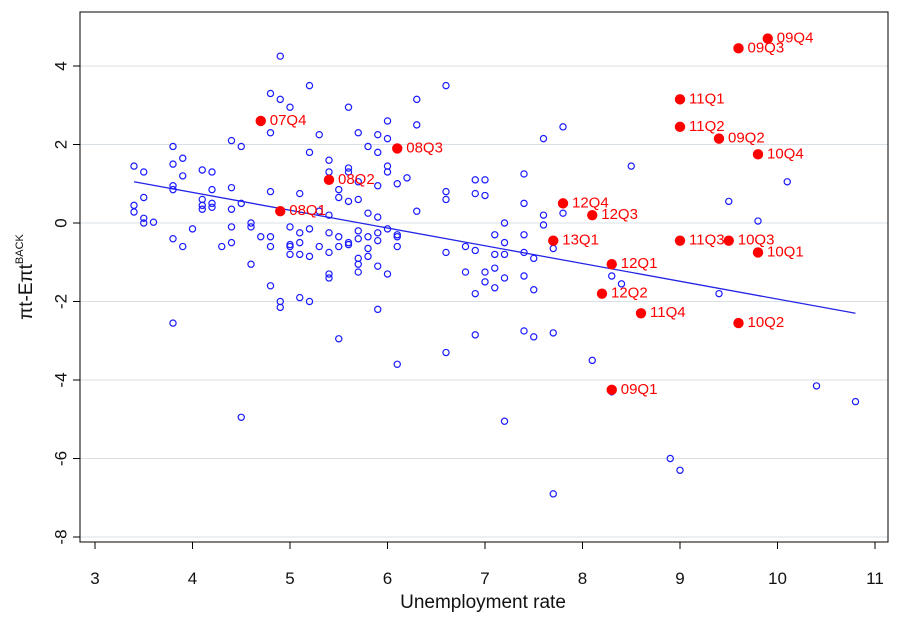 The height and width of the screenshot is (627, 904). What do you see at coordinates (766, 47) in the screenshot?
I see `point-label-09q3: 09Q3` at bounding box center [766, 47].